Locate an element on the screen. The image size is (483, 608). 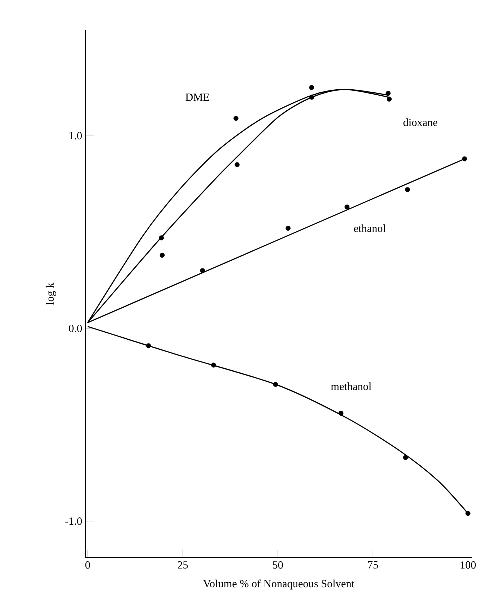
x-tick-label: 100 is located at coordinates (468, 565).